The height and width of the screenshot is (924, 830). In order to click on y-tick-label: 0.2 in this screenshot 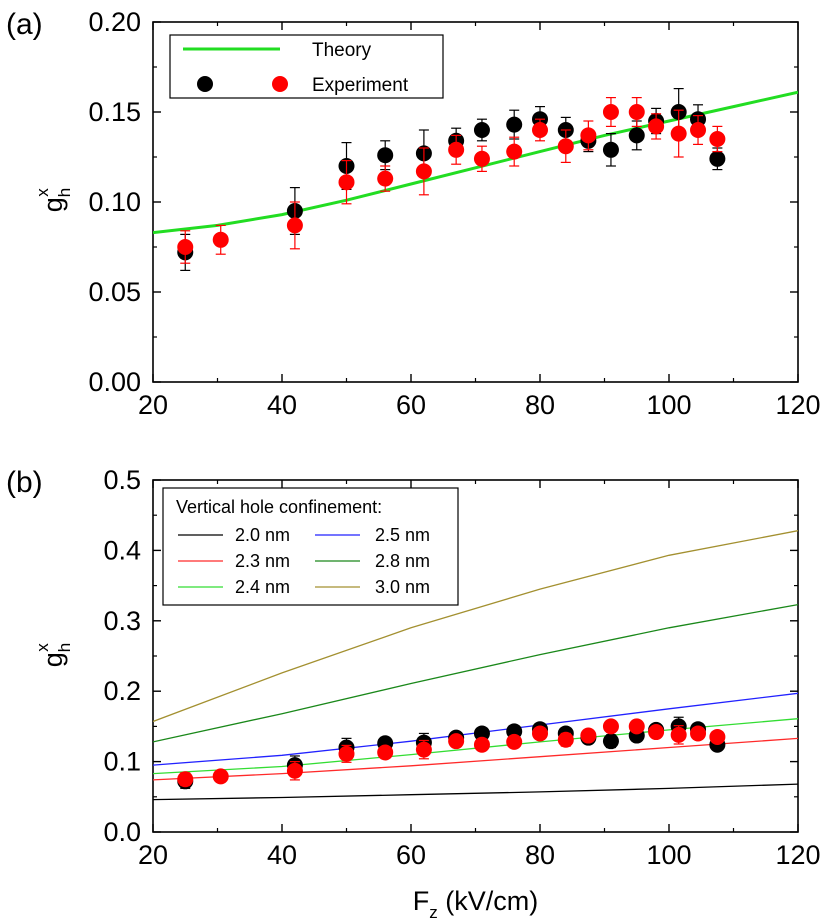, I will do `click(122, 691)`.